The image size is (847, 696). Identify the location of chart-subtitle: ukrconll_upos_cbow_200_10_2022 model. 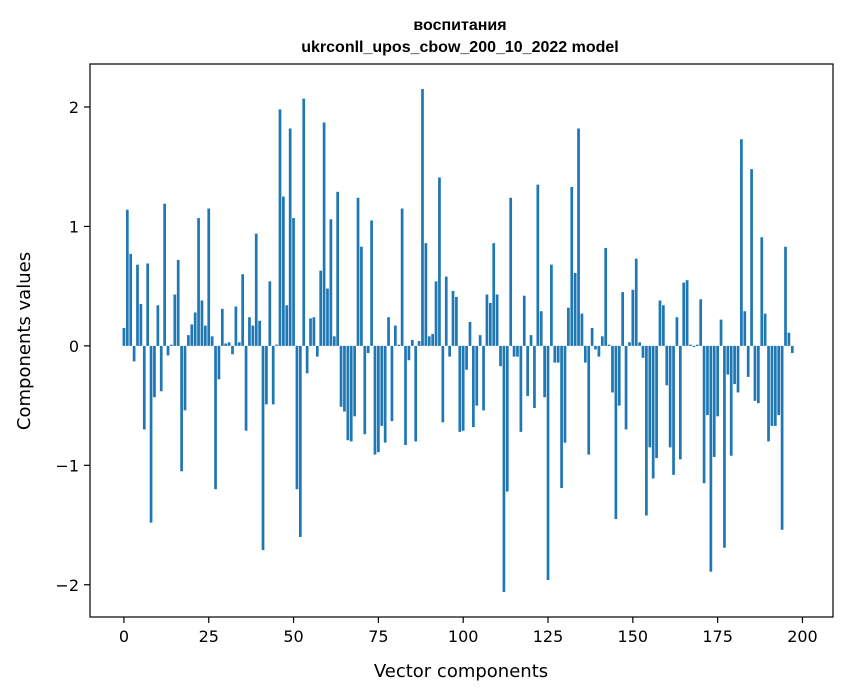
(459, 47).